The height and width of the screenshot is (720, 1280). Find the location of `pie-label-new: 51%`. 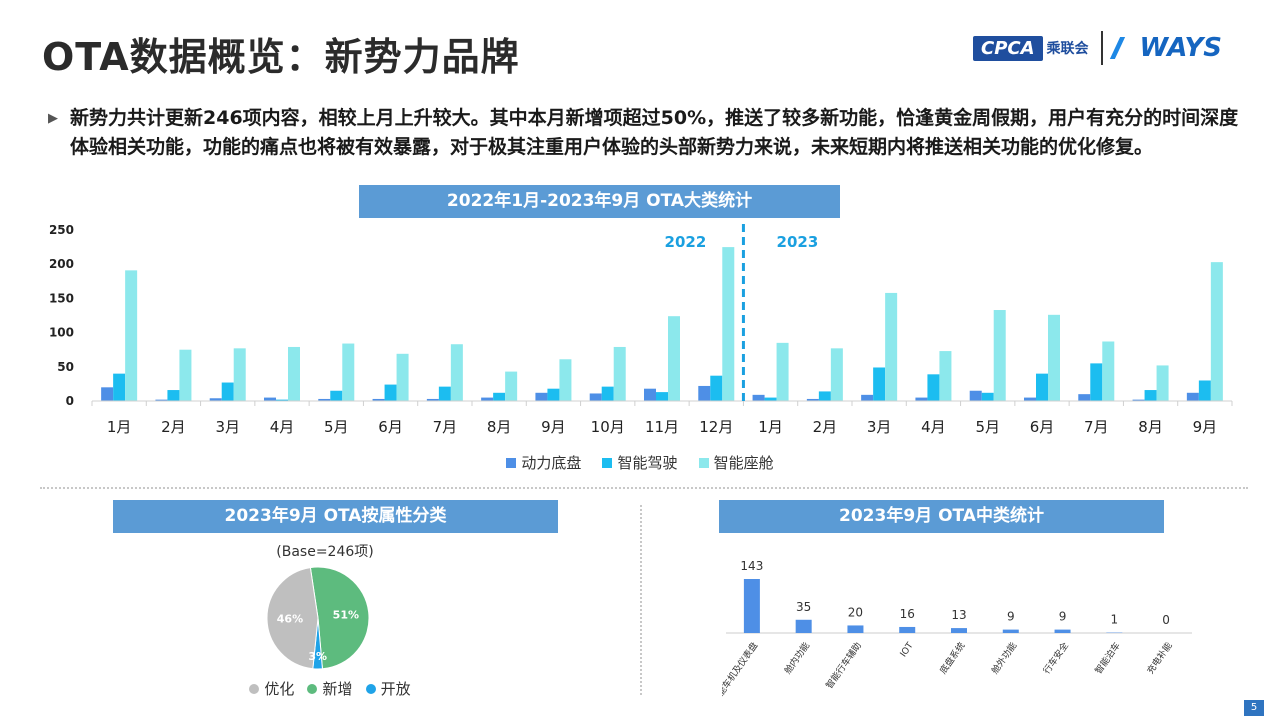

pie-label-new: 51% is located at coordinates (346, 615).